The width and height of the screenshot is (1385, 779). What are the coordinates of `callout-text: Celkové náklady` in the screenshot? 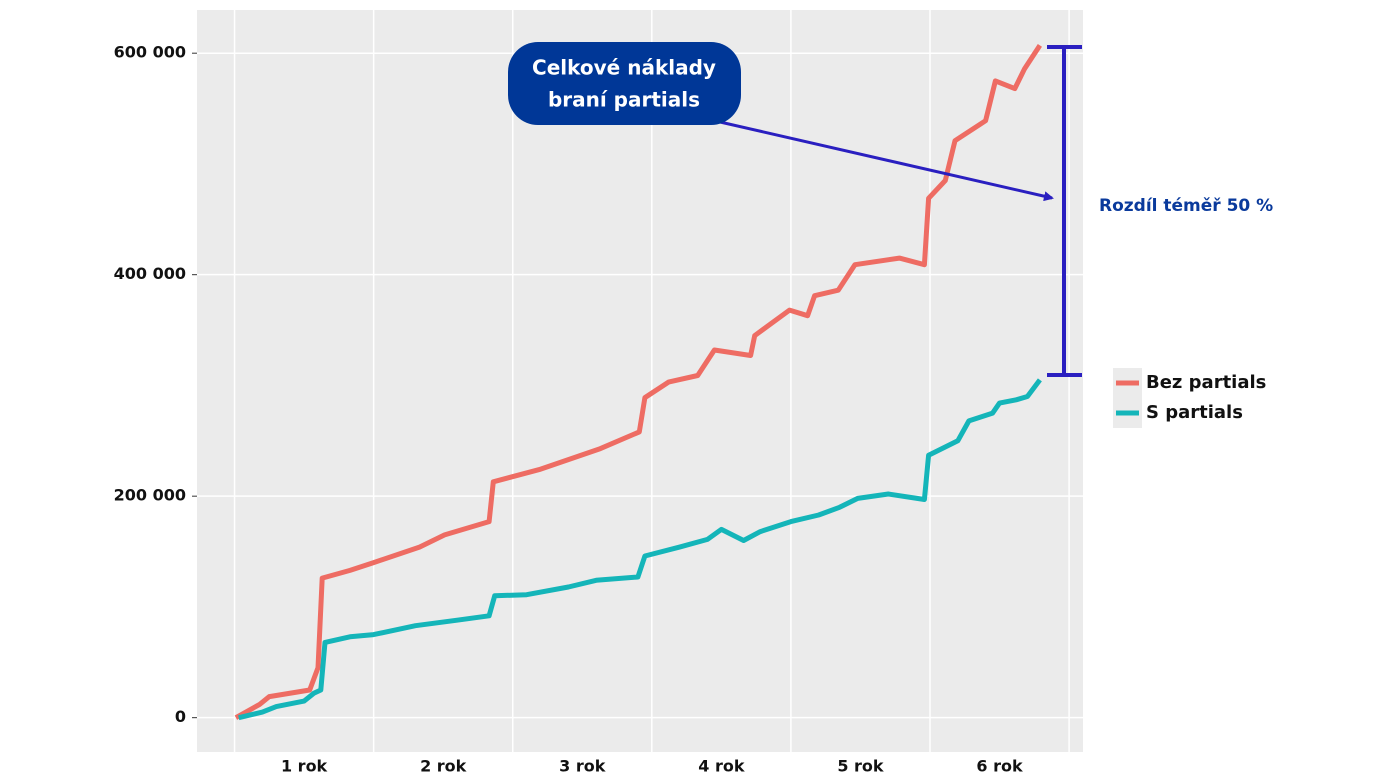 It's located at (624, 68).